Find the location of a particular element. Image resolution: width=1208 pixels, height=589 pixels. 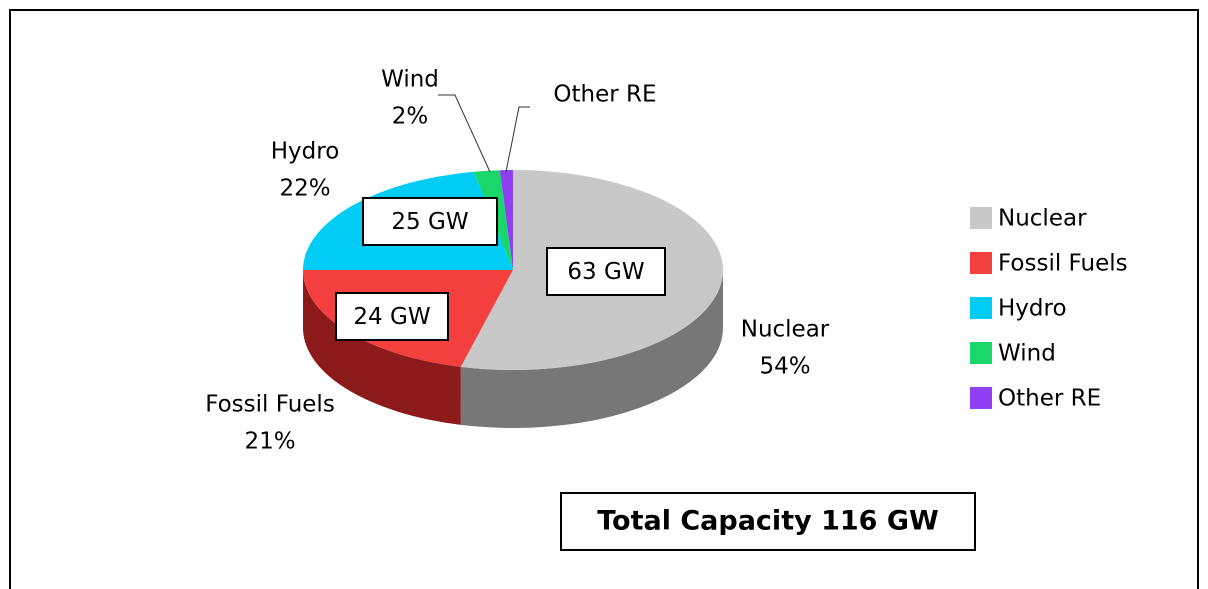

gw-label: 25 GW is located at coordinates (429, 222).